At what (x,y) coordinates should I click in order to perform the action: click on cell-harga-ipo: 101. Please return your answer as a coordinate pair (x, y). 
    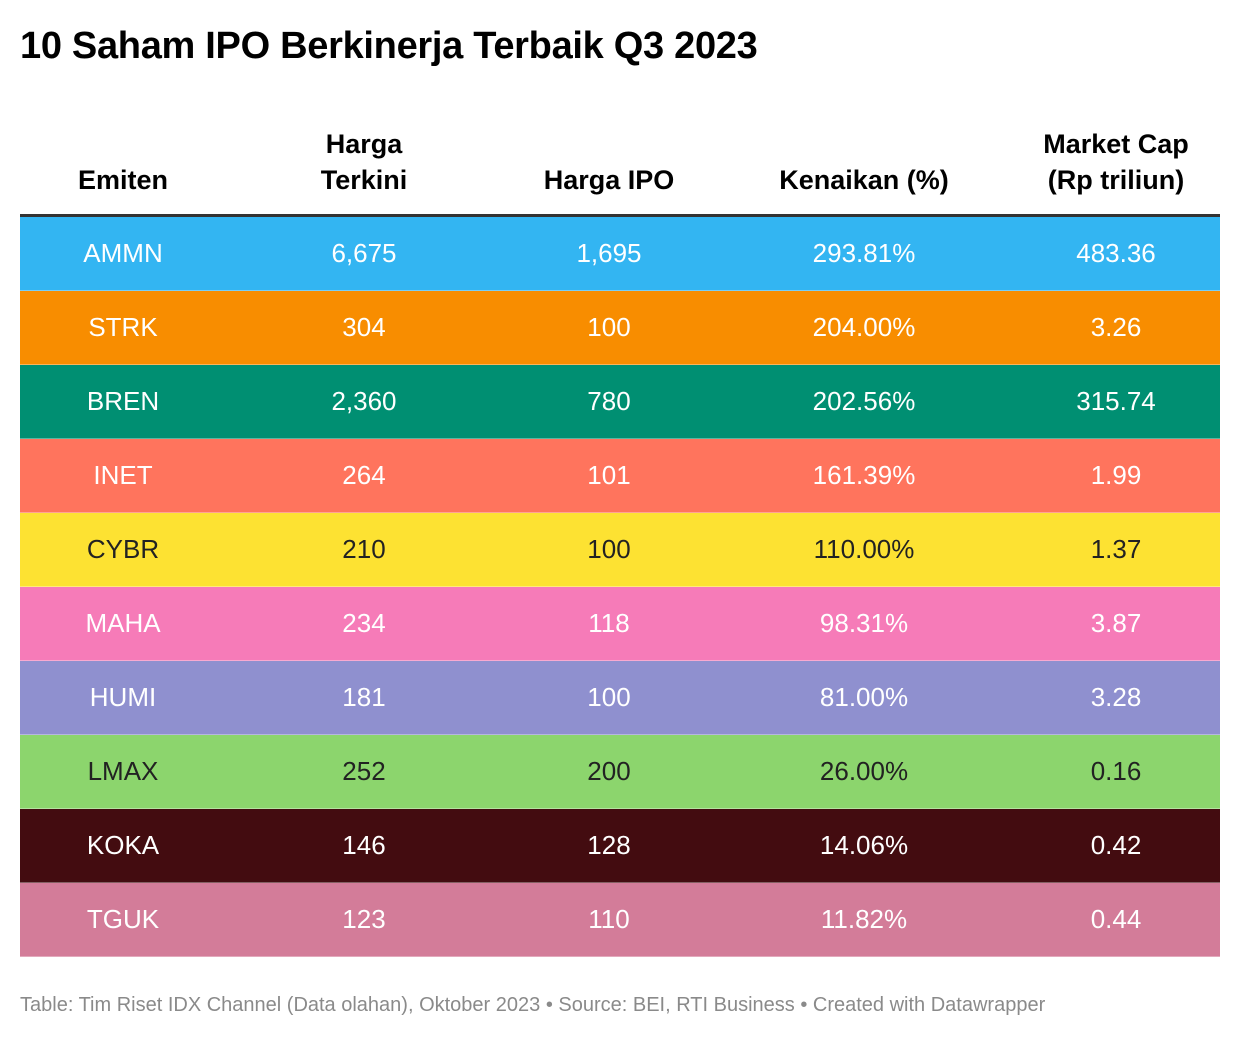
    Looking at the image, I should click on (609, 475).